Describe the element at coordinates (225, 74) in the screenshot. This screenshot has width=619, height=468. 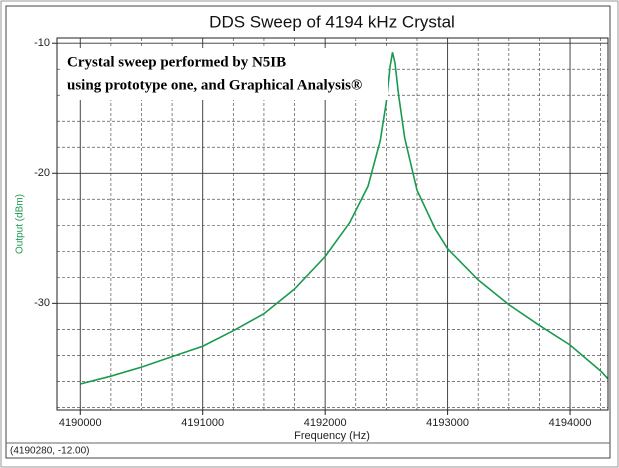
I see `annotation-box` at that location.